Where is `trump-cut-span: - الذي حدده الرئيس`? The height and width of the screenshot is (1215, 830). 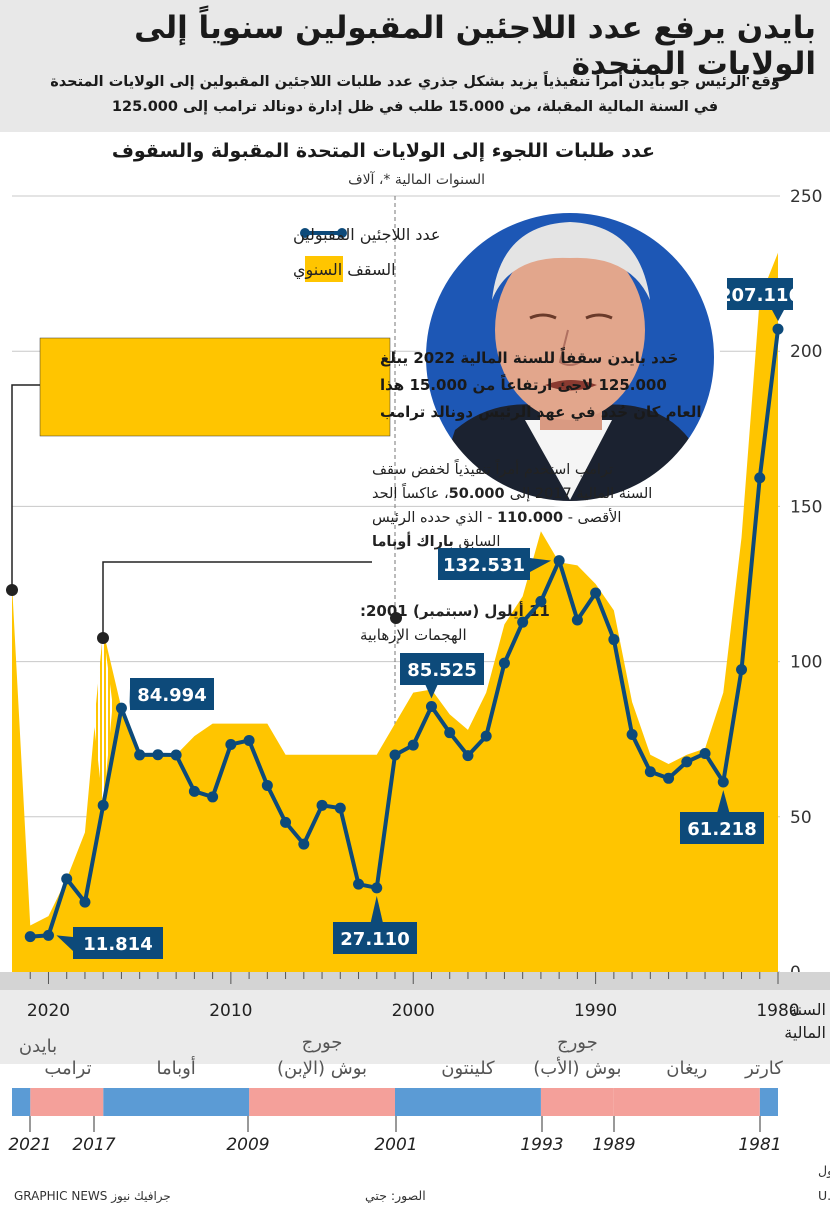 trump-cut-span: - الذي حدده الرئيس is located at coordinates (434, 518).